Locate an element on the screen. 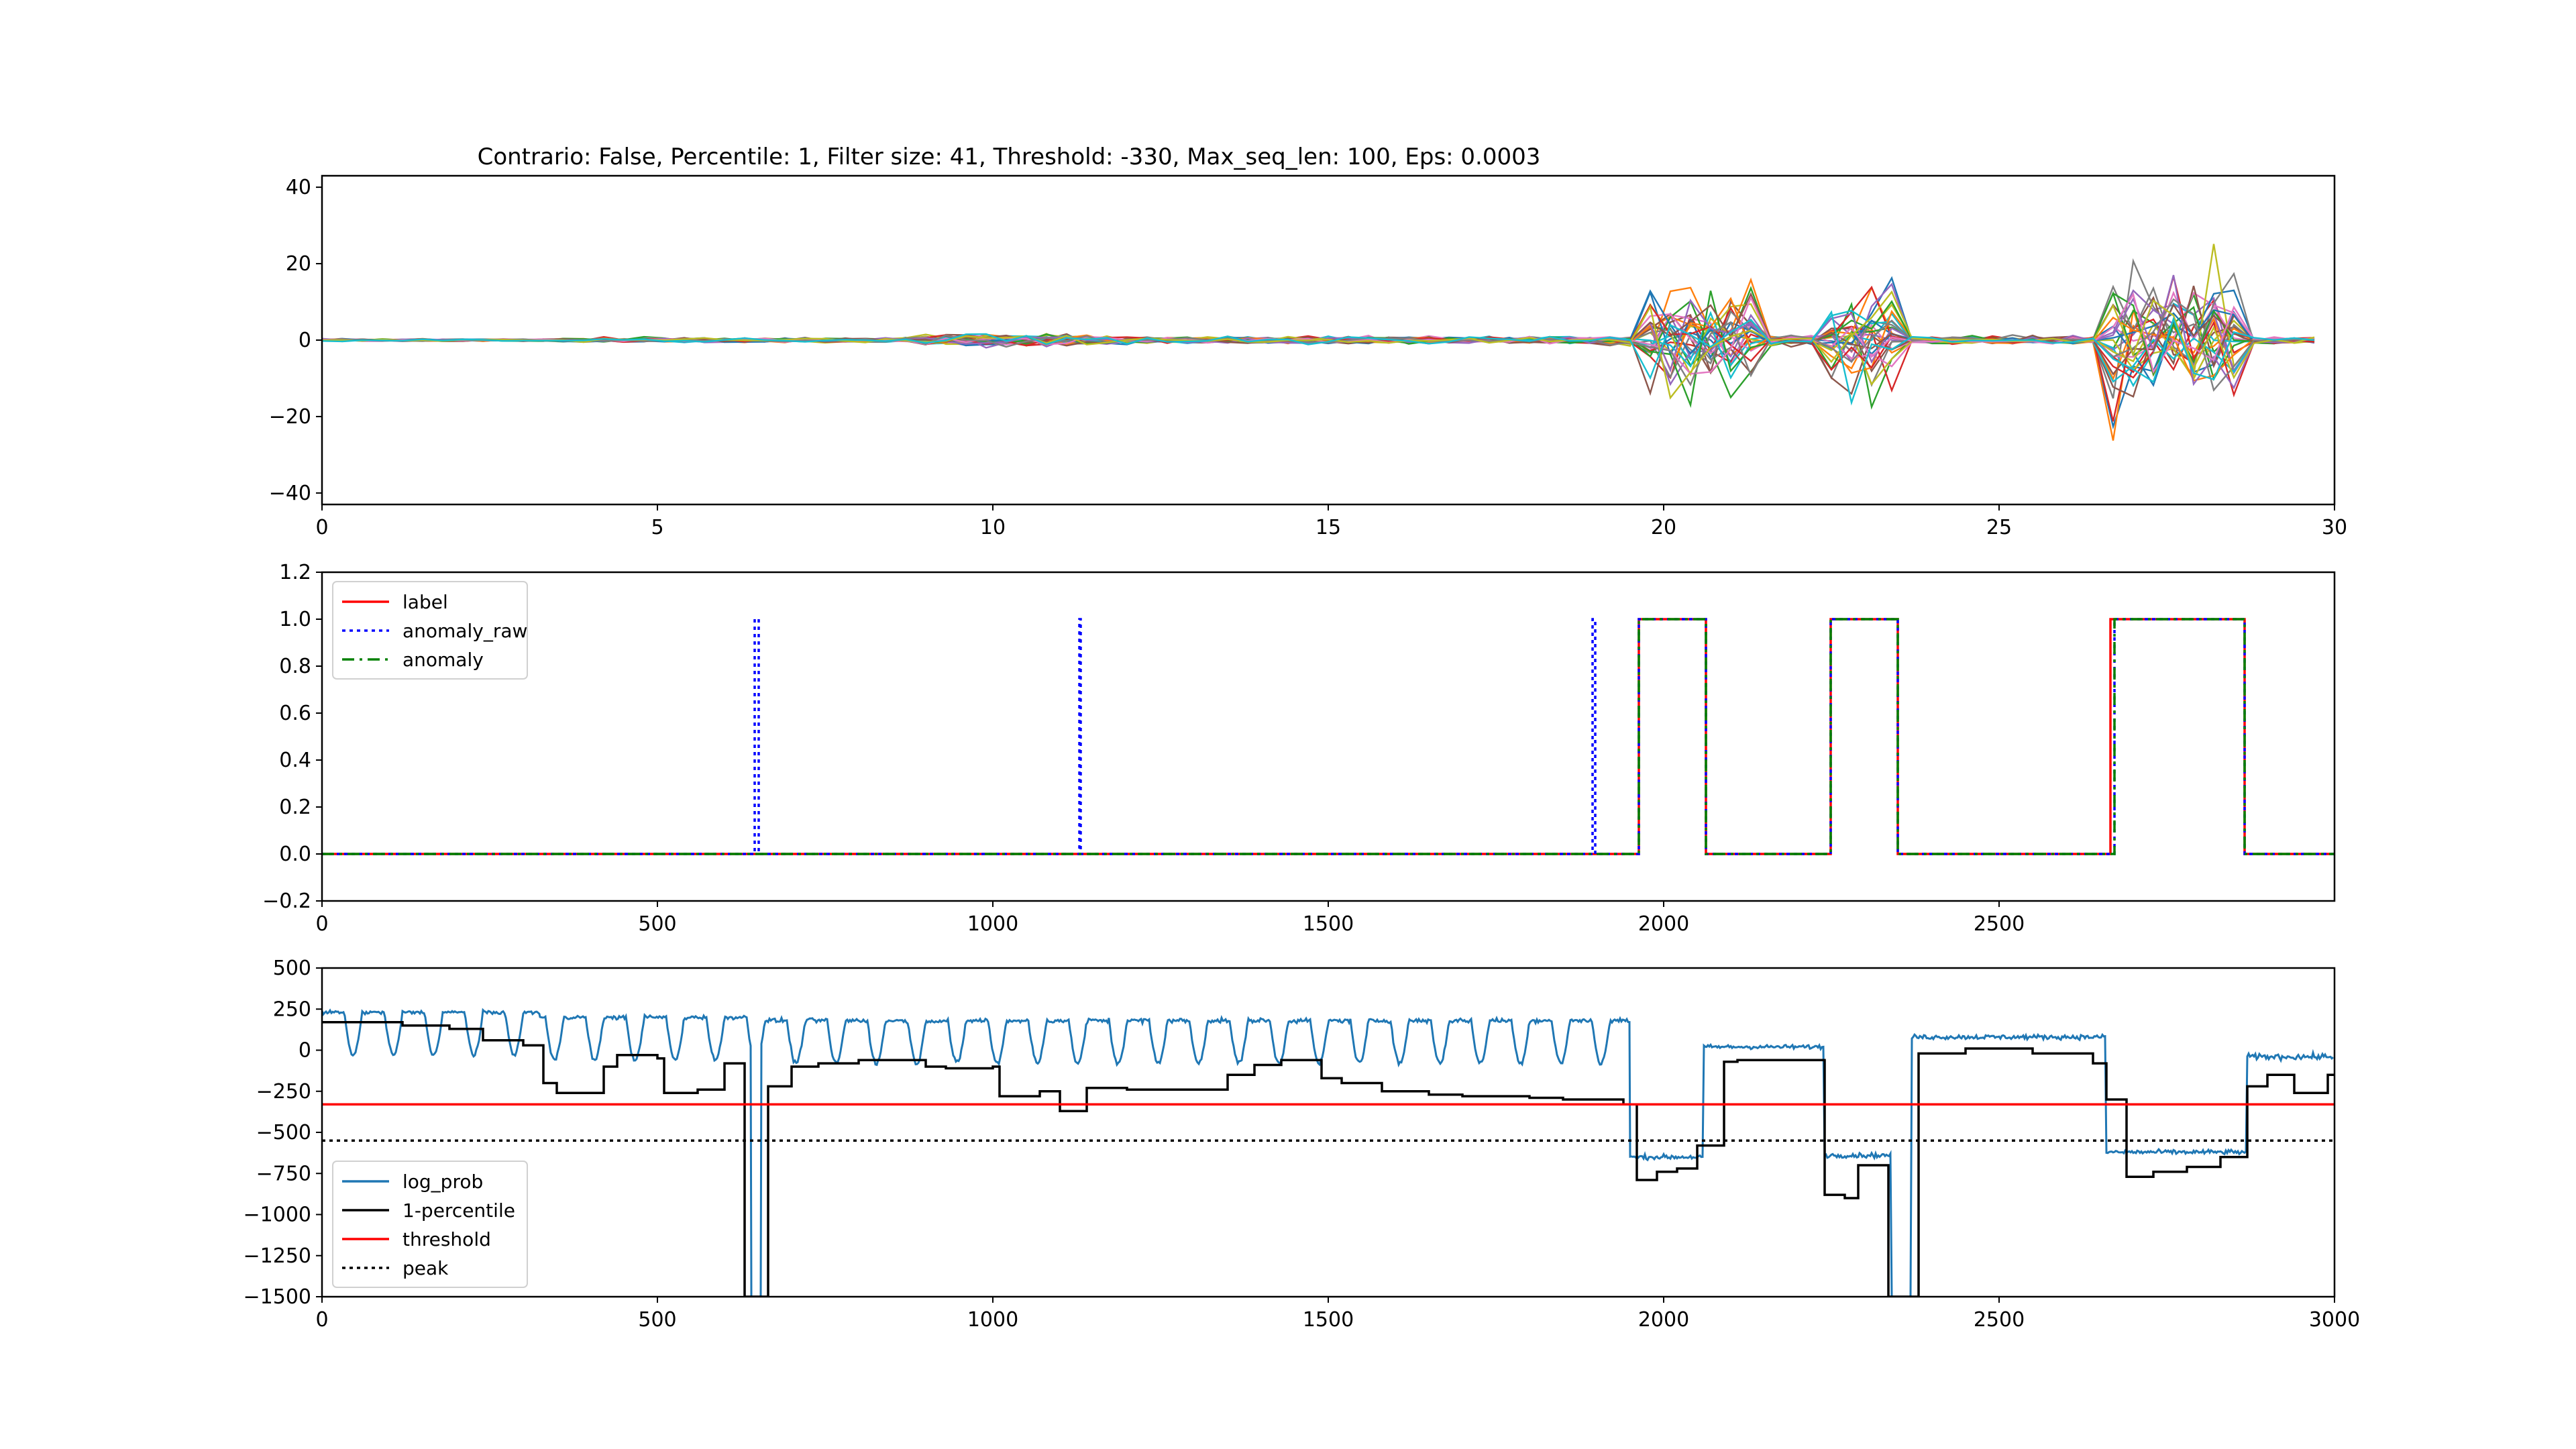  legend-label: anomaly is located at coordinates (443, 660).